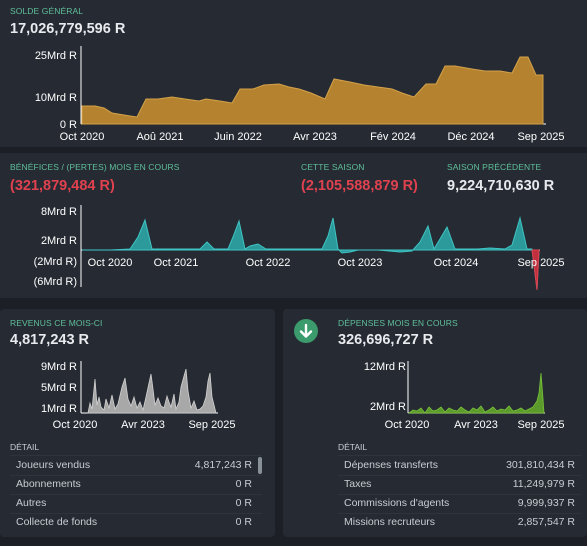 The height and width of the screenshot is (546, 587). I want to click on expenses-row-label: Taxes, so click(358, 484).